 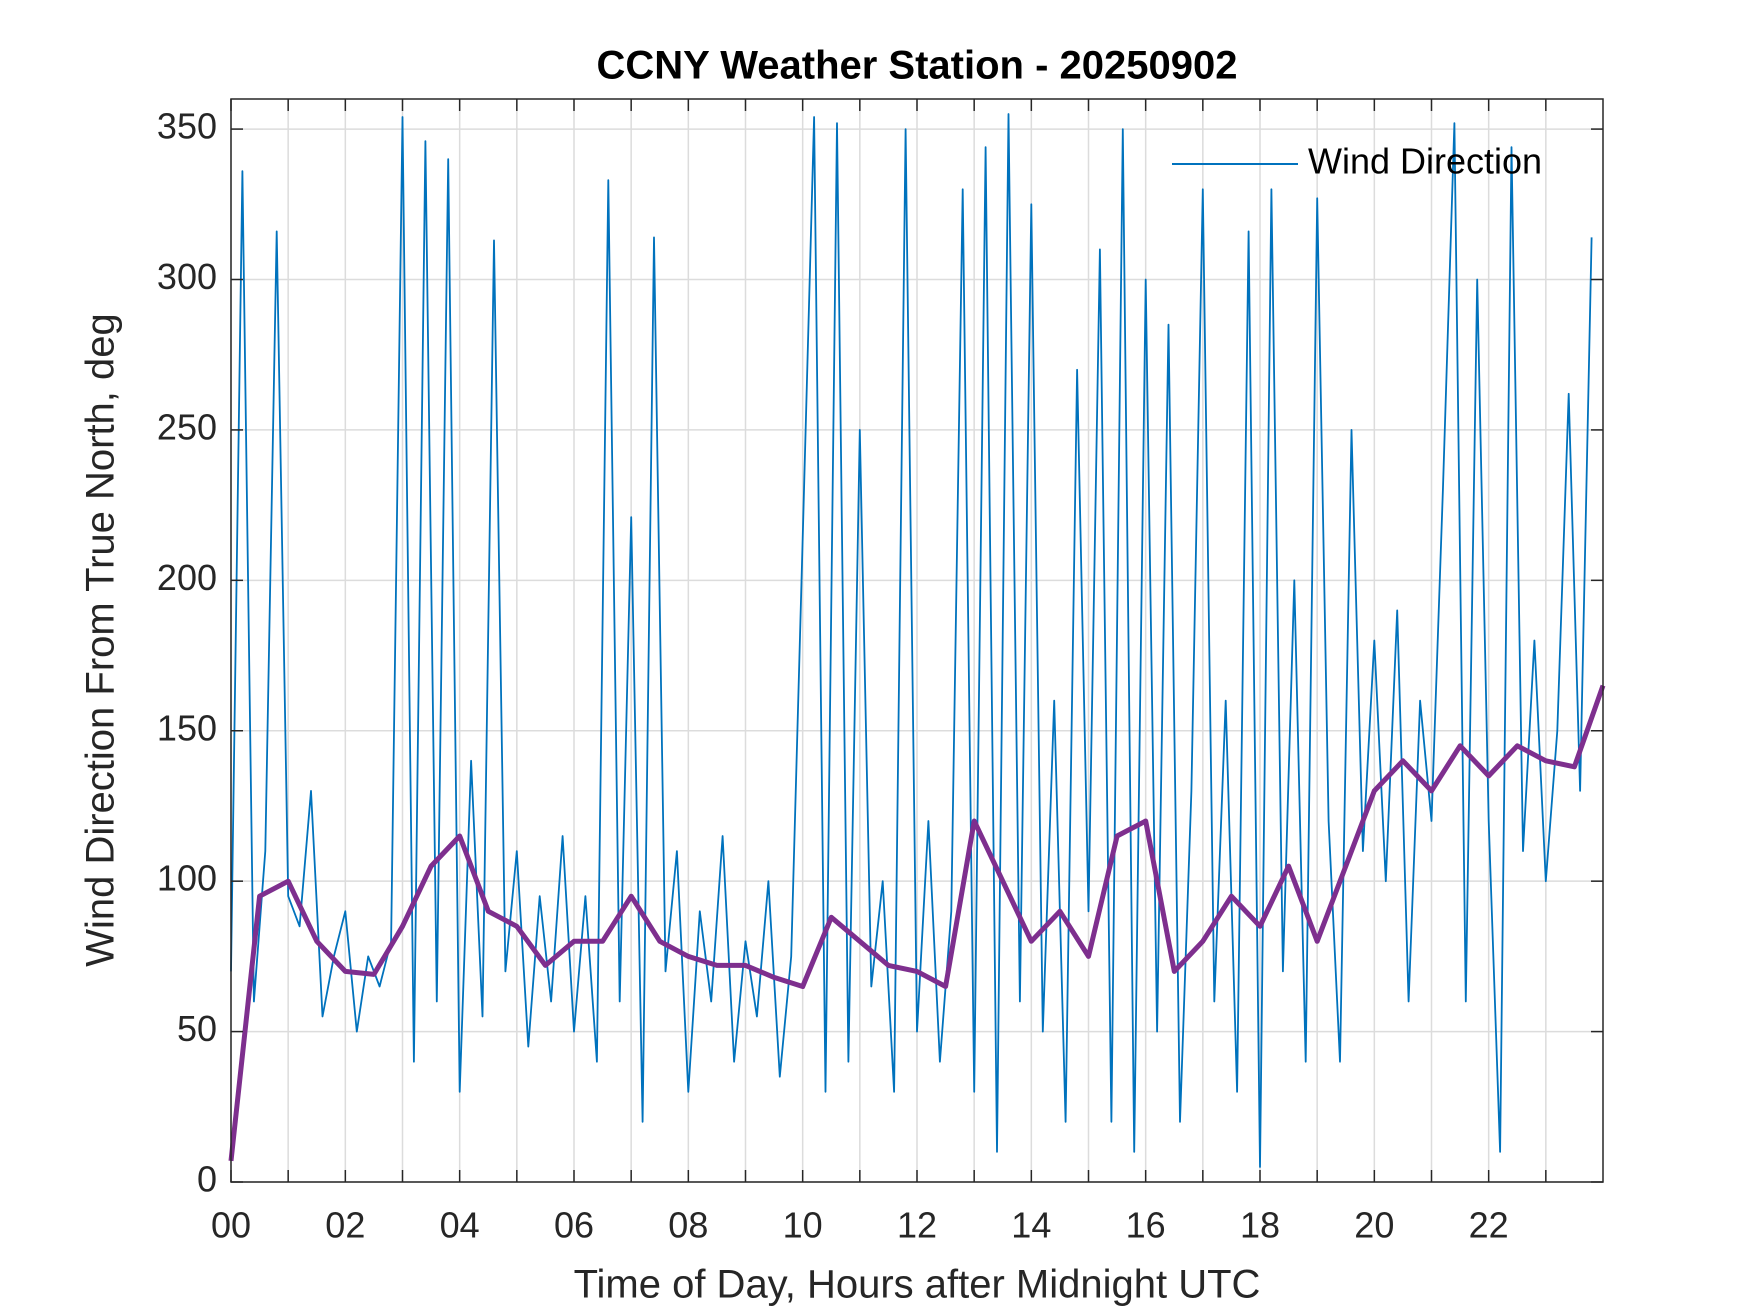 I want to click on y-tick-label: 200, so click(x=187, y=577).